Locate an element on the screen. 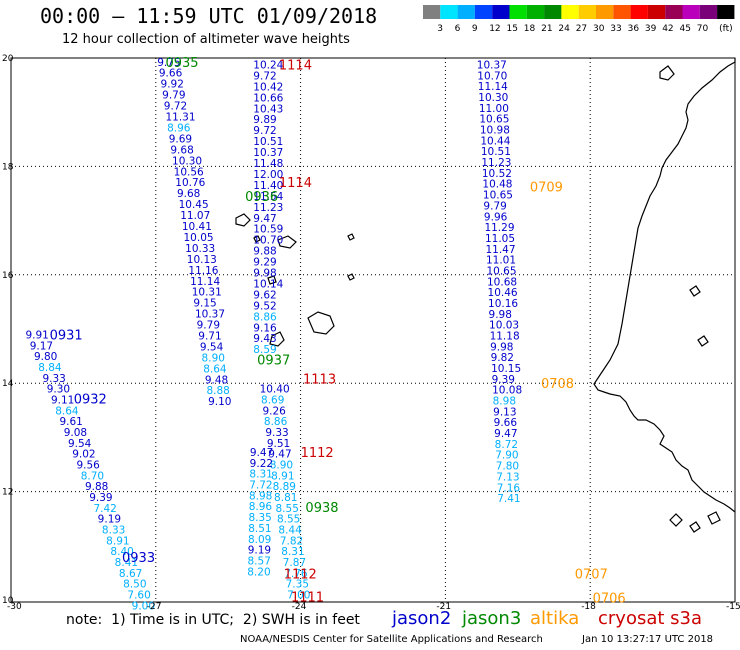 The height and width of the screenshot is (650, 740). swh-value: 10.16 is located at coordinates (503, 304).